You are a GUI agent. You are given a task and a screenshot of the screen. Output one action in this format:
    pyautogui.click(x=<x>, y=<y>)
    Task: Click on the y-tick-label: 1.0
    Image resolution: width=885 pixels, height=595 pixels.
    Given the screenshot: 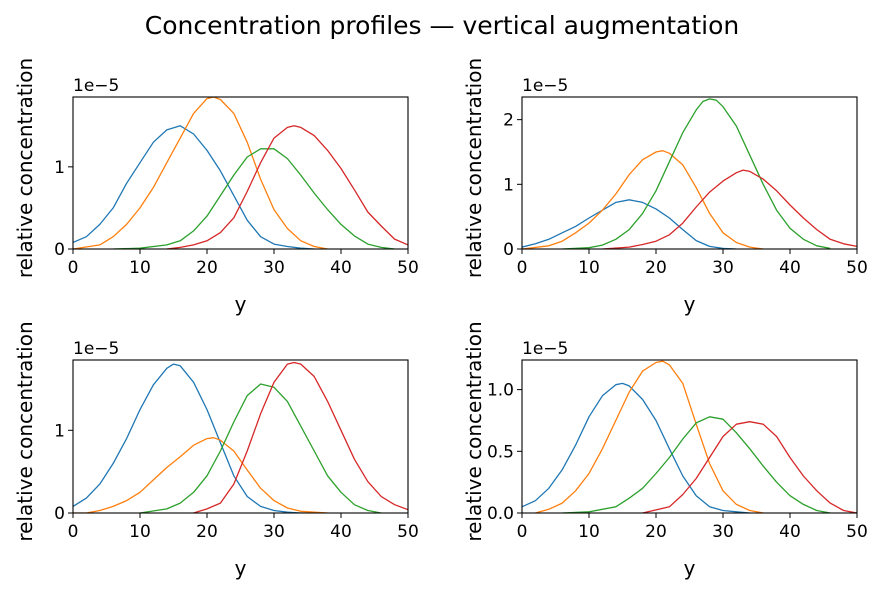 What is the action you would take?
    pyautogui.click(x=500, y=391)
    